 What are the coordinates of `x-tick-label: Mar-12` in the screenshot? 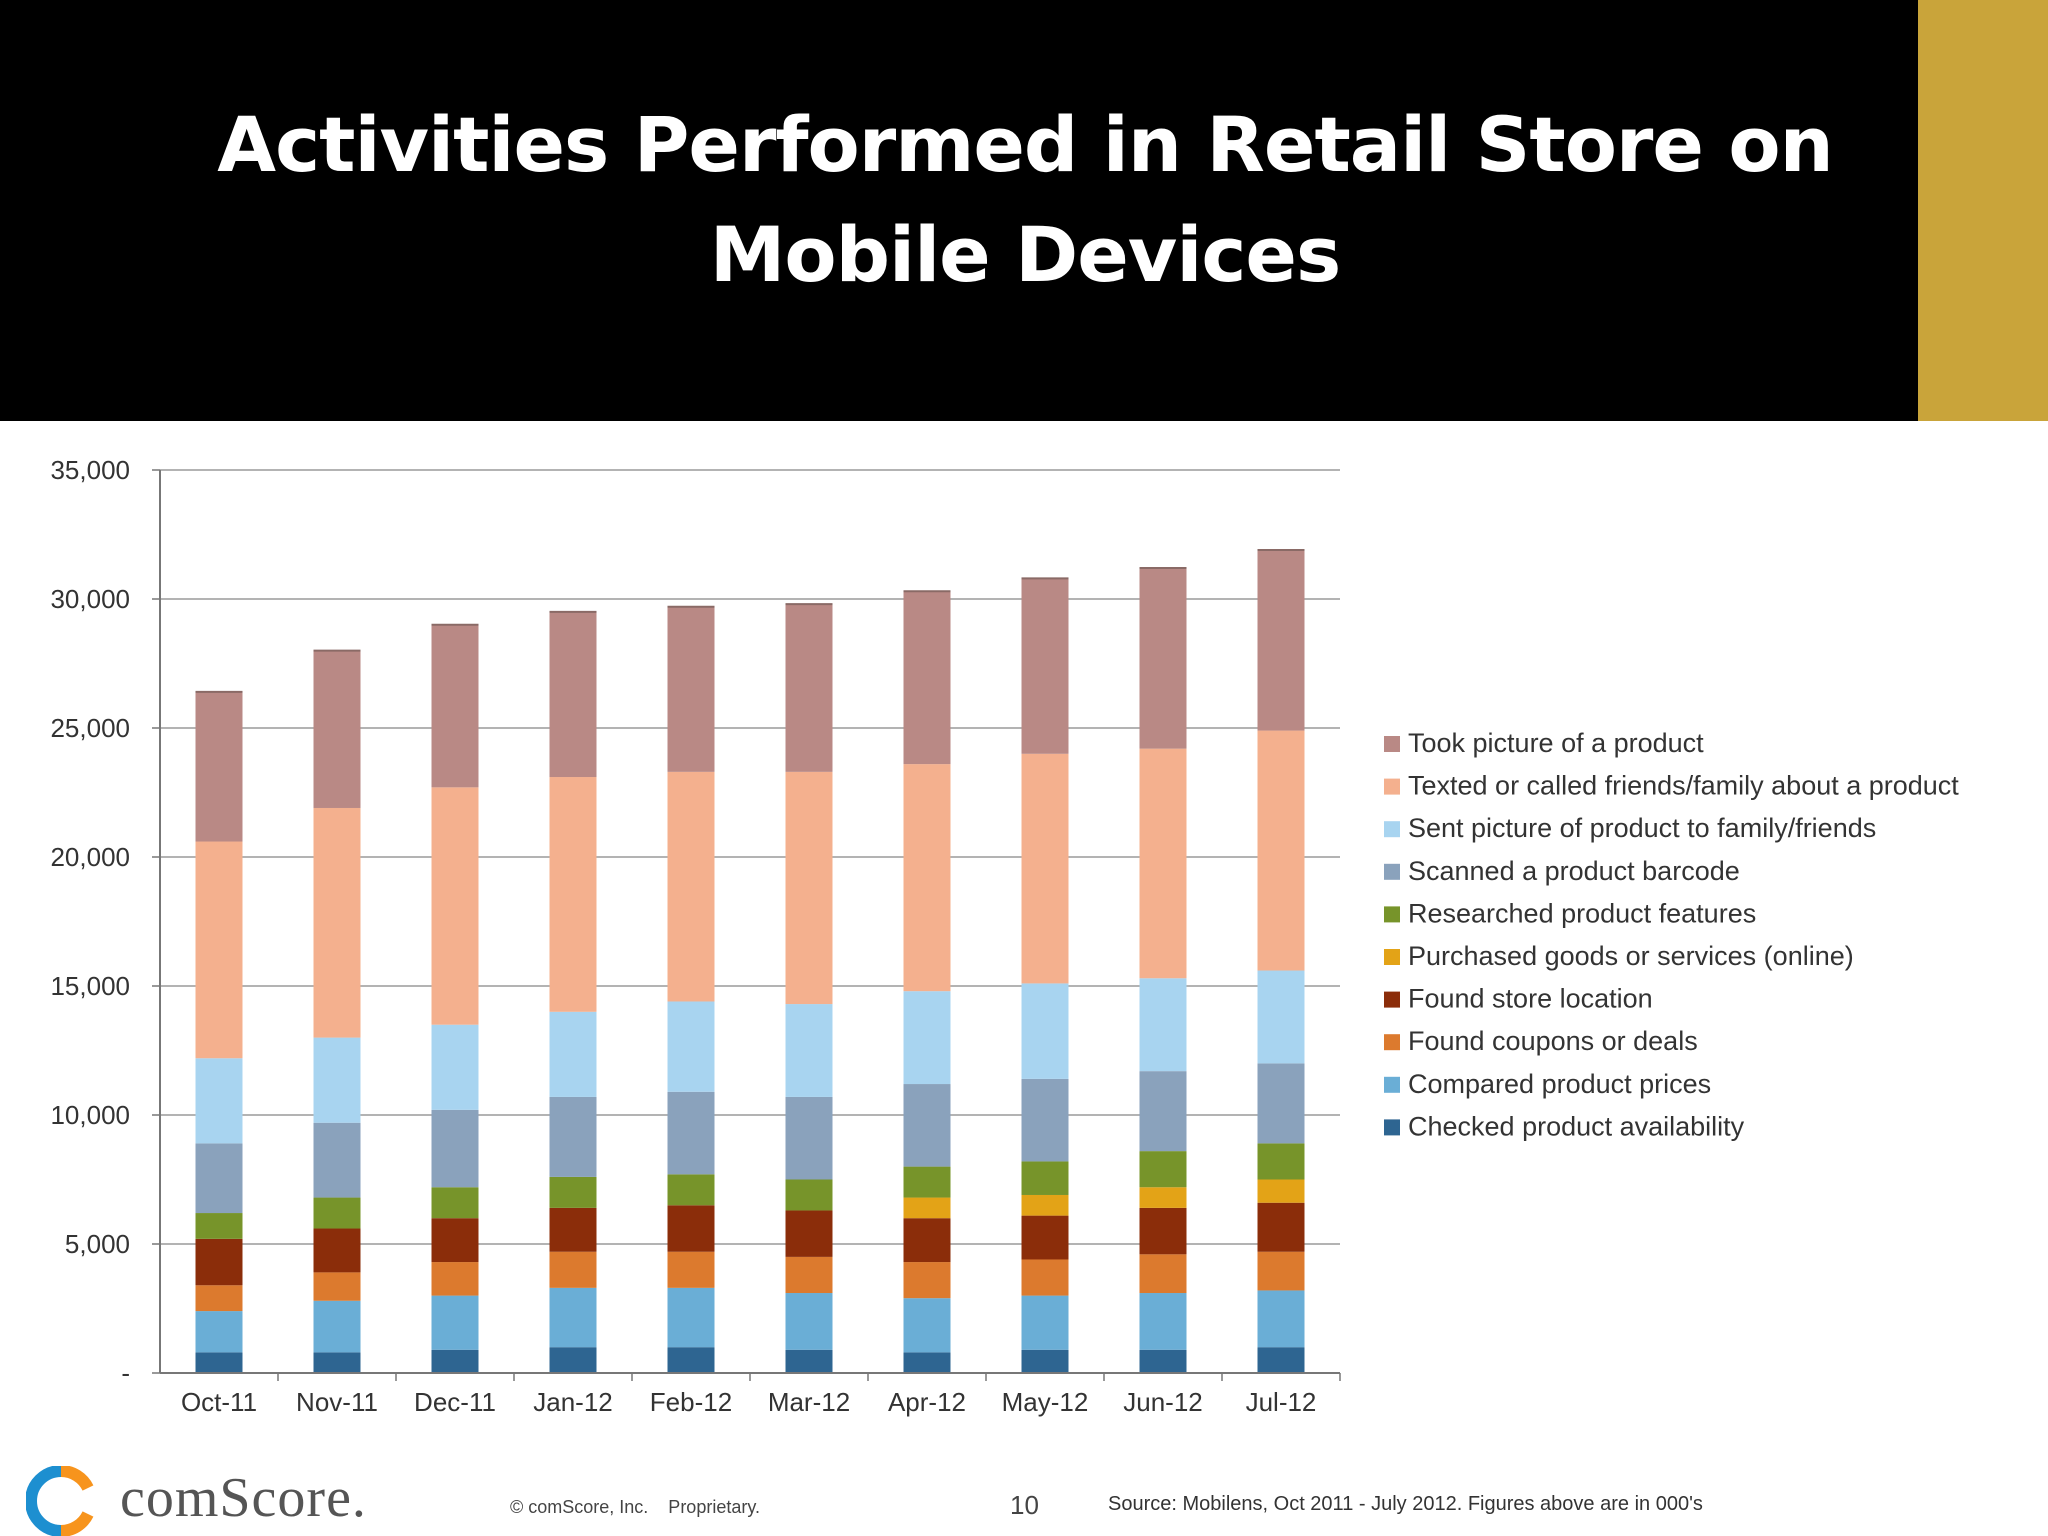 It's located at (809, 1402).